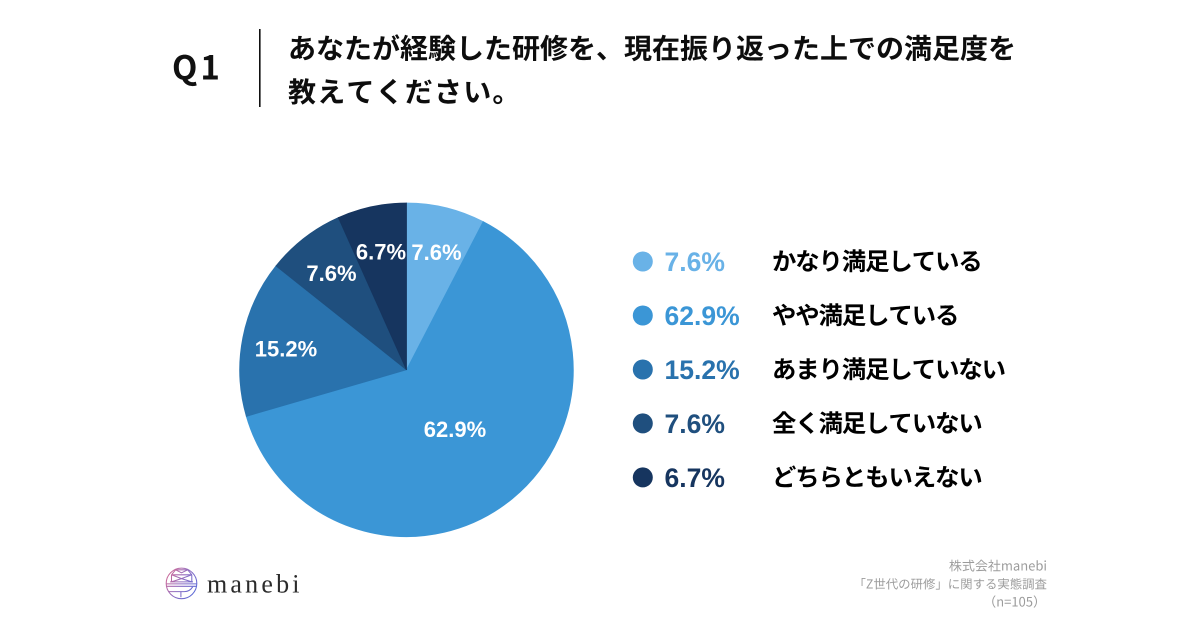  What do you see at coordinates (255, 584) in the screenshot?
I see `svg-text: manebi` at bounding box center [255, 584].